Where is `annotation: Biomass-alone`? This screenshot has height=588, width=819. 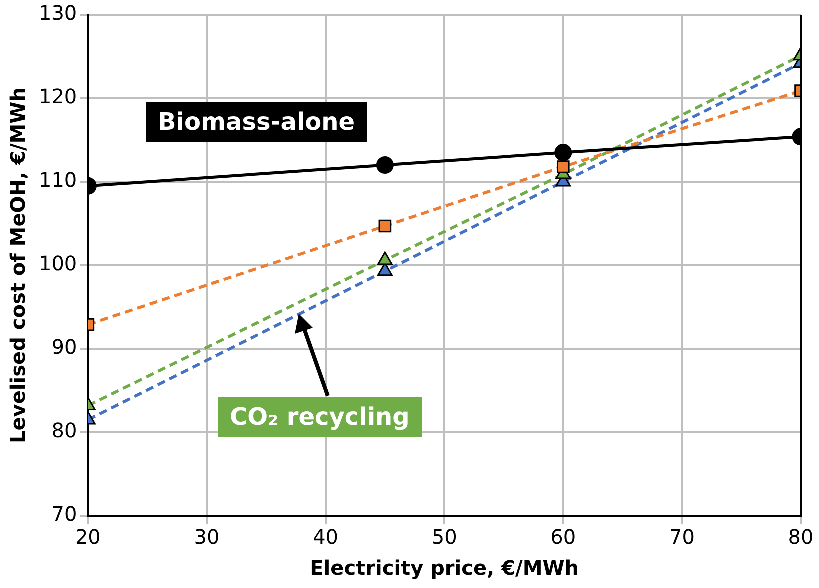 annotation: Biomass-alone is located at coordinates (257, 122).